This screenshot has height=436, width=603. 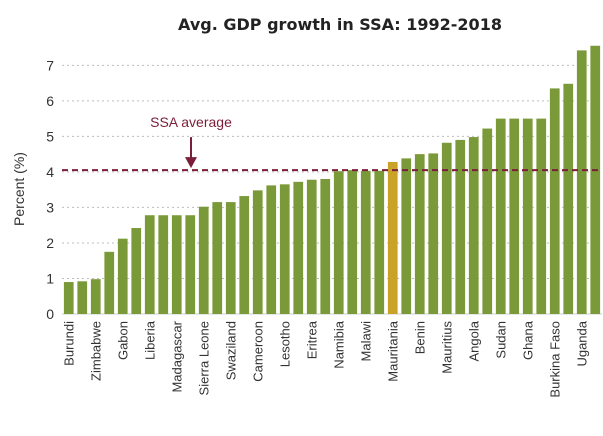 I want to click on category-label: Swaziland, so click(x=230, y=350).